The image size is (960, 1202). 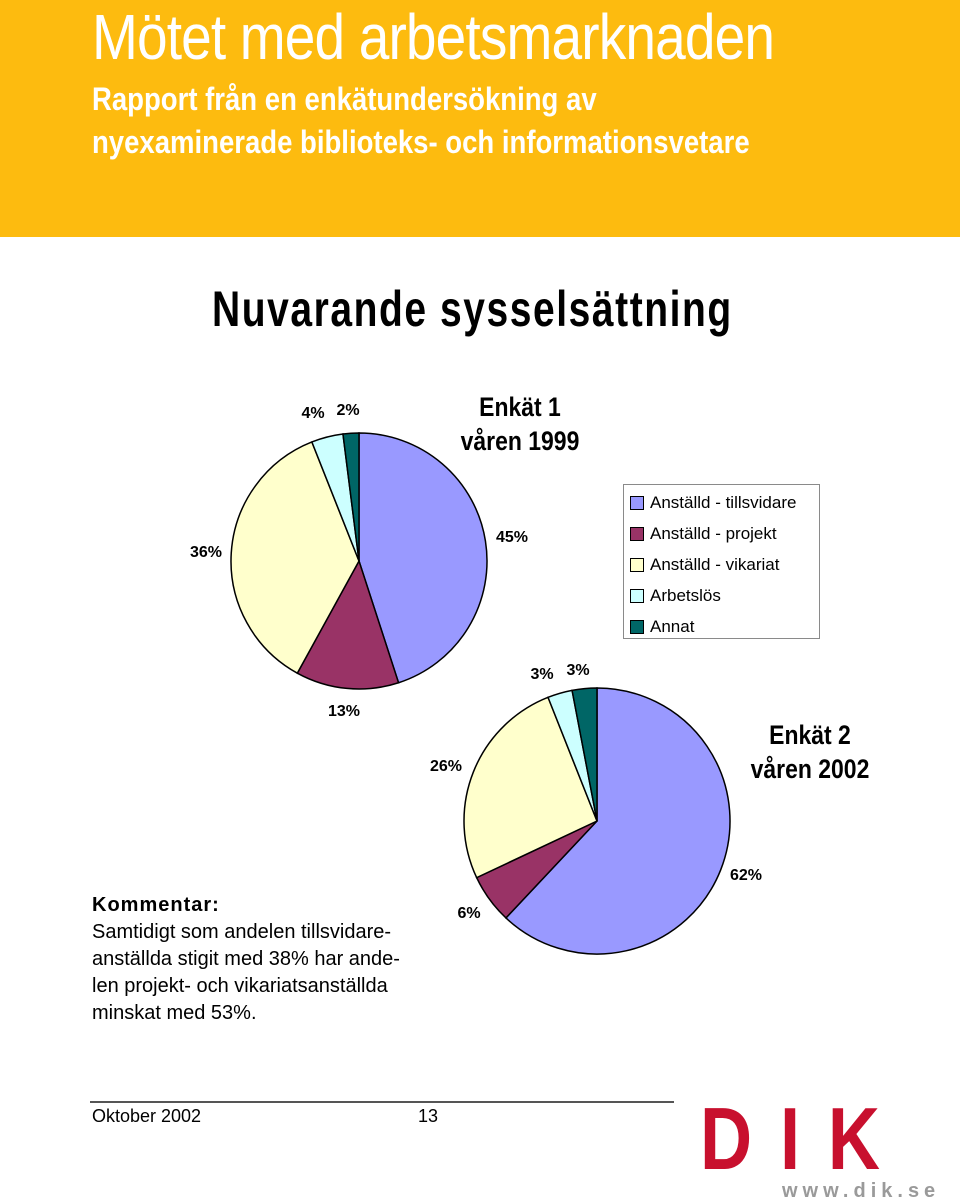 What do you see at coordinates (861, 1191) in the screenshot?
I see `logo-url: www.dik.se` at bounding box center [861, 1191].